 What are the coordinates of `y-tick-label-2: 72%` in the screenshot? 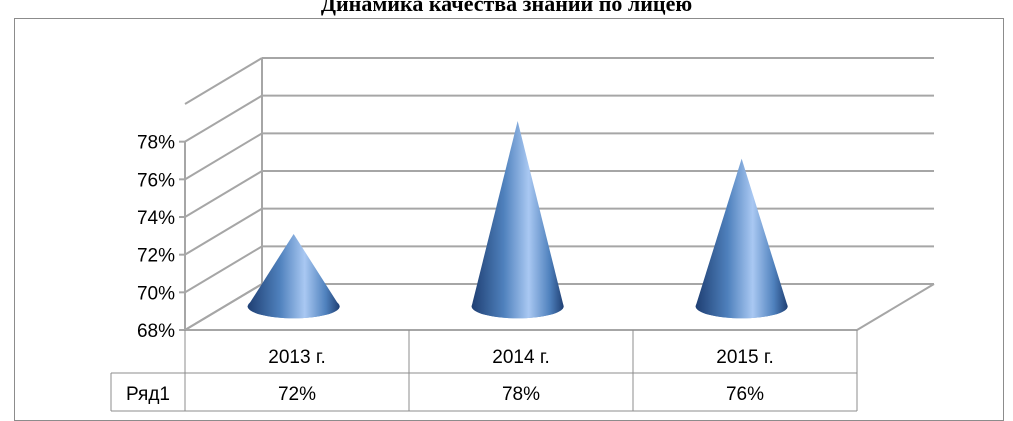 It's located at (156, 256).